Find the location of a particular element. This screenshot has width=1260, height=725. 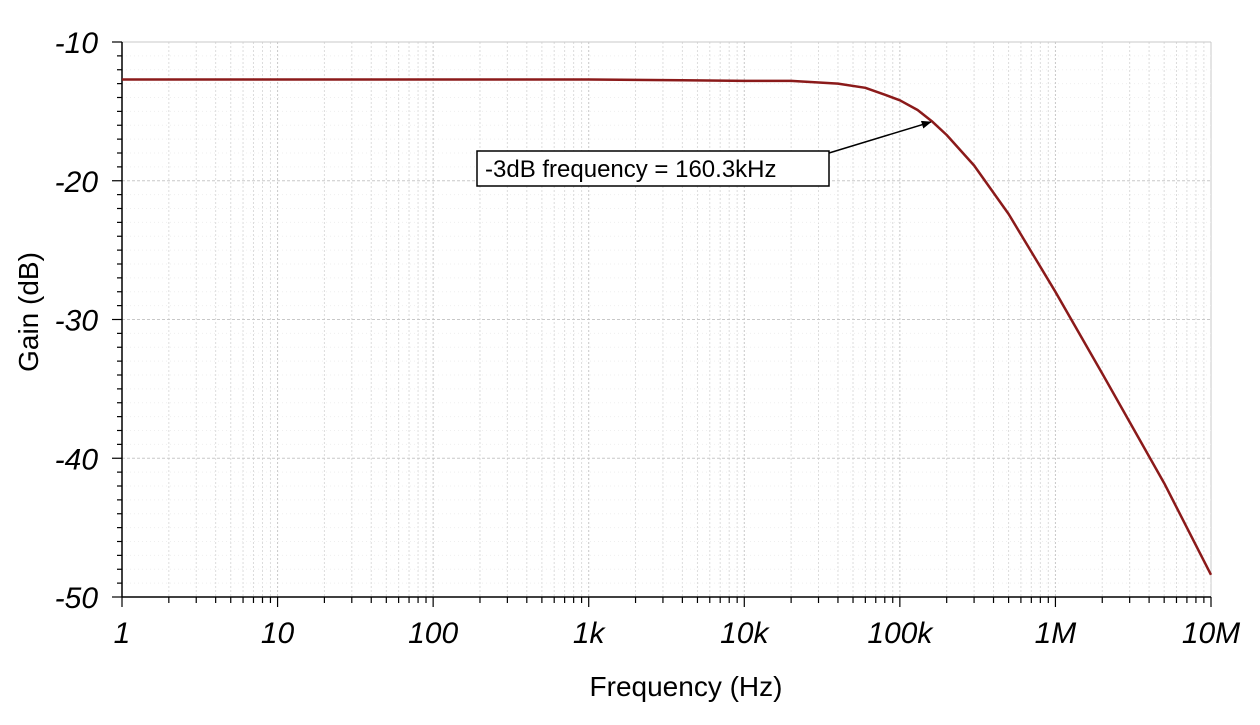

annotation-arrow is located at coordinates (880, 137).